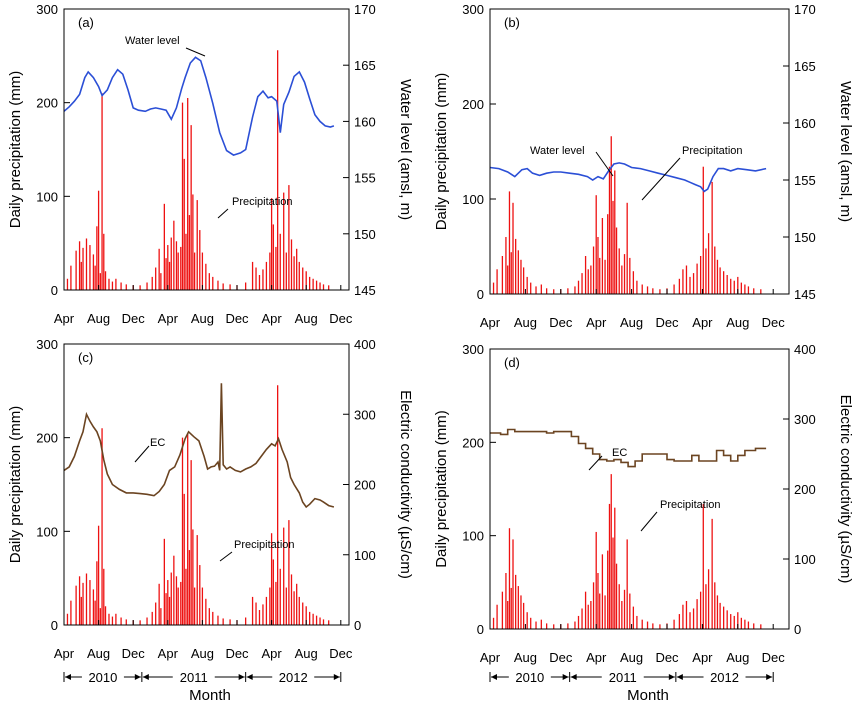 The height and width of the screenshot is (706, 859). What do you see at coordinates (199, 446) in the screenshot?
I see `ec-line` at bounding box center [199, 446].